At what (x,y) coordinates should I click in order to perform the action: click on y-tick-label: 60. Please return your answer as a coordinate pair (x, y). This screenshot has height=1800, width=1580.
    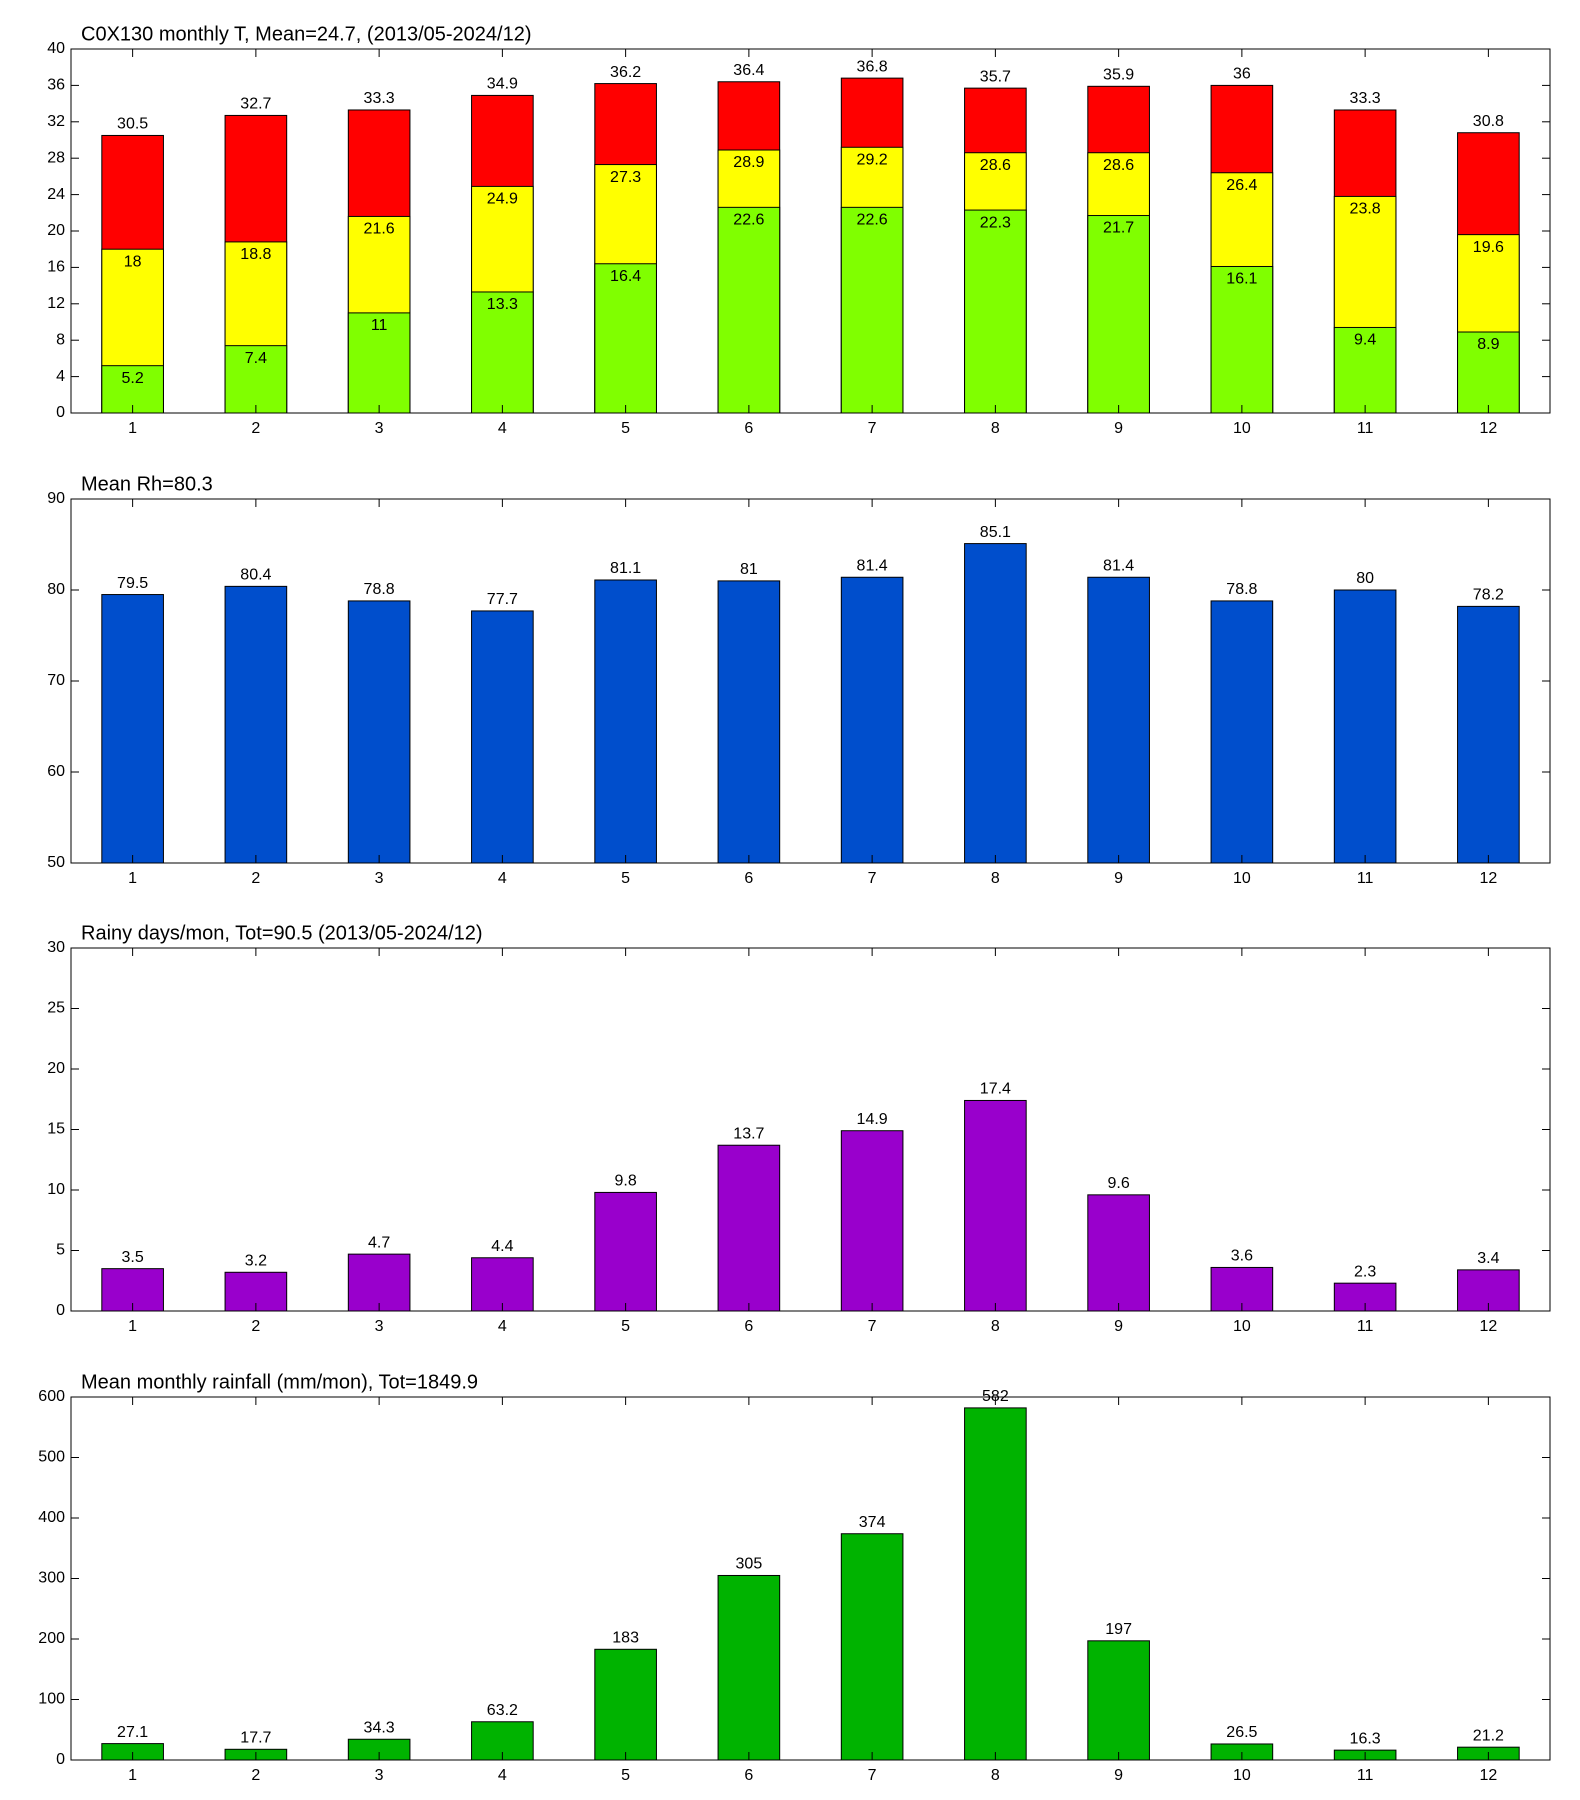
    Looking at the image, I should click on (56, 771).